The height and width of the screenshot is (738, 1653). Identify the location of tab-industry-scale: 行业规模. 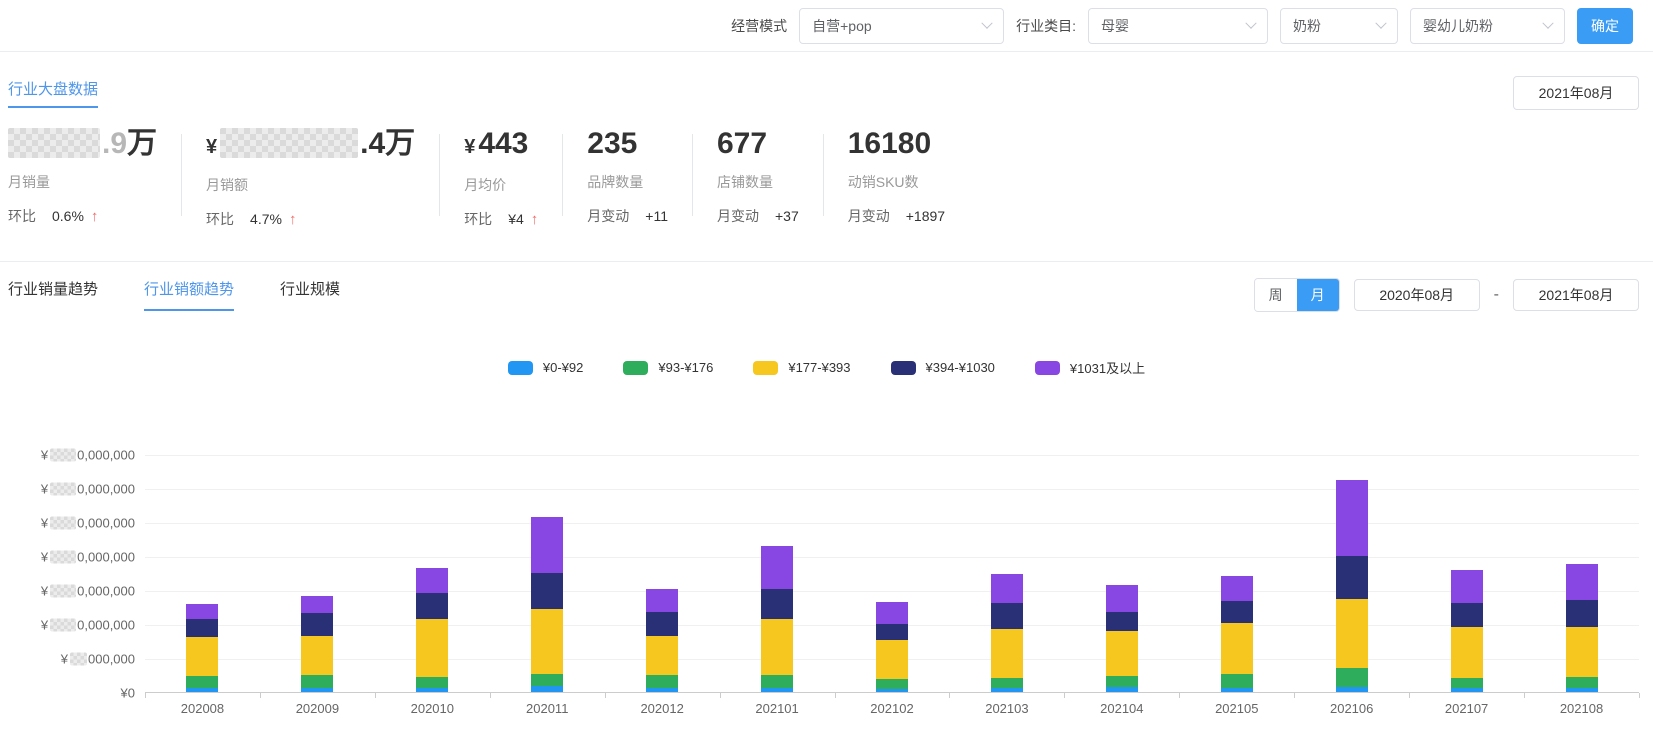
(310, 289).